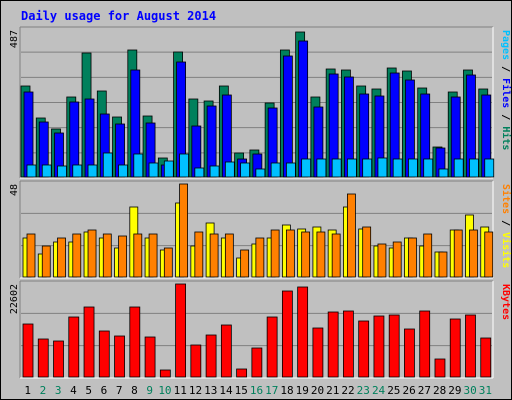 This screenshot has height=400, width=512. What do you see at coordinates (505, 45) in the screenshot?
I see `legend-part: Pages` at bounding box center [505, 45].